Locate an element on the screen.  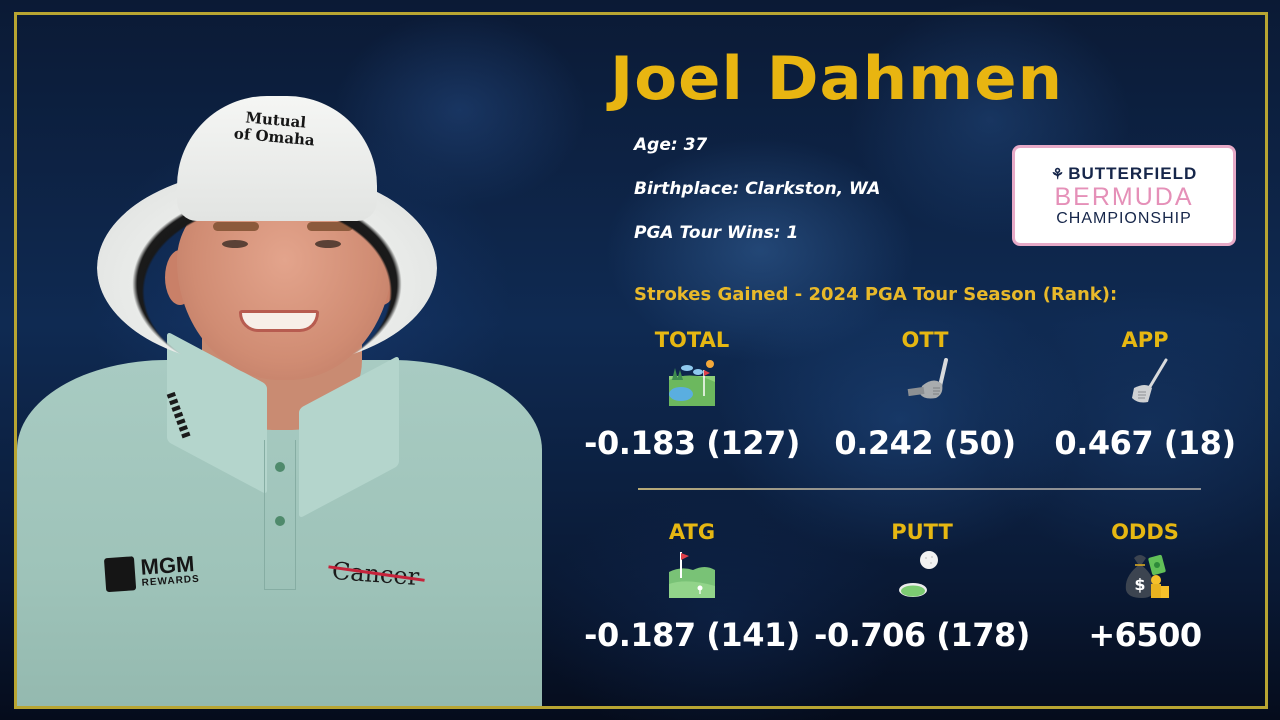
section-divider is located at coordinates (919, 489).